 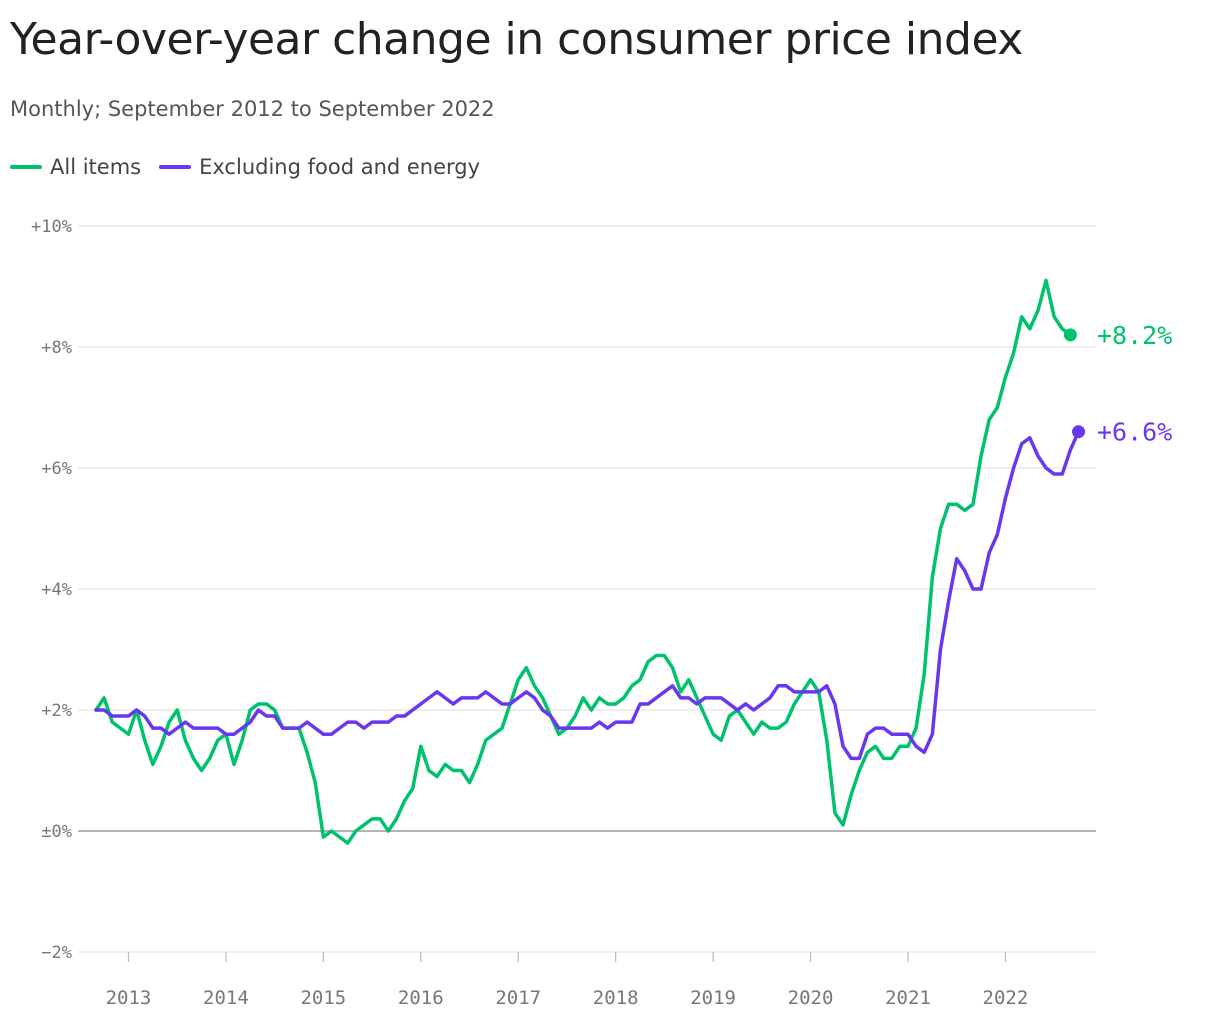 I want to click on legend-label-core: Excluding food and energy, so click(x=340, y=167).